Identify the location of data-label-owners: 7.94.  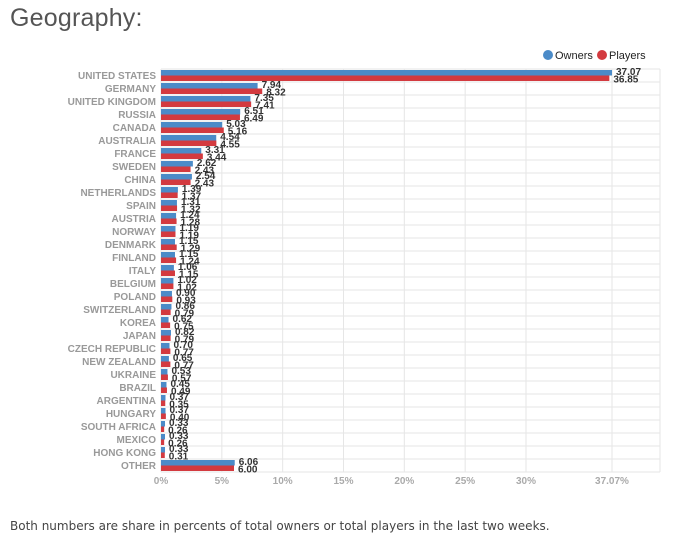
(272, 85).